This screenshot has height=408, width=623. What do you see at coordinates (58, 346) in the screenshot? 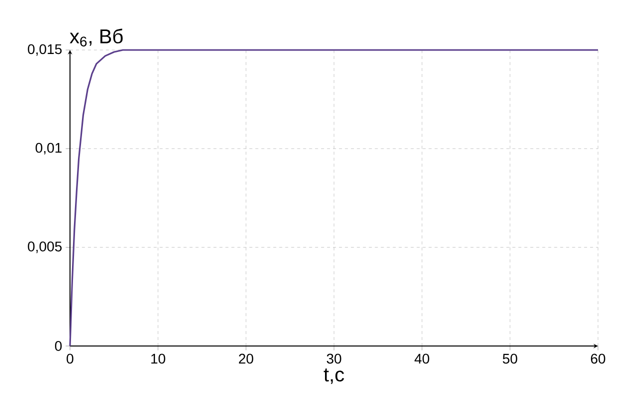
I see `y-tick-label: 0` at bounding box center [58, 346].